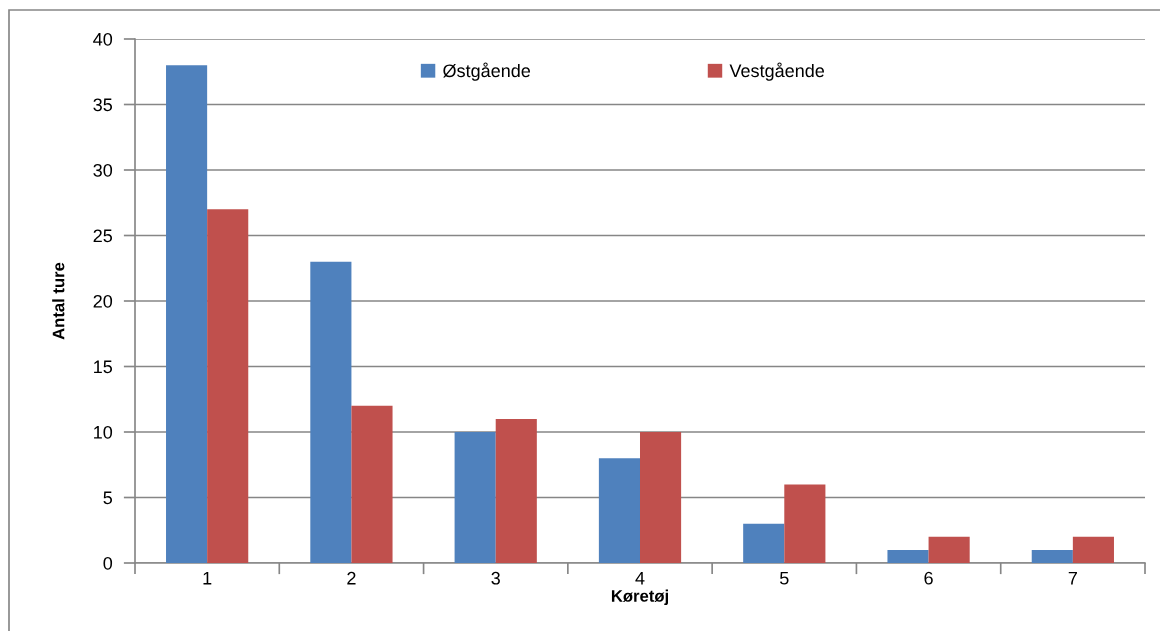 This screenshot has height=631, width=1160. What do you see at coordinates (207, 578) in the screenshot?
I see `x-tick-label: 1` at bounding box center [207, 578].